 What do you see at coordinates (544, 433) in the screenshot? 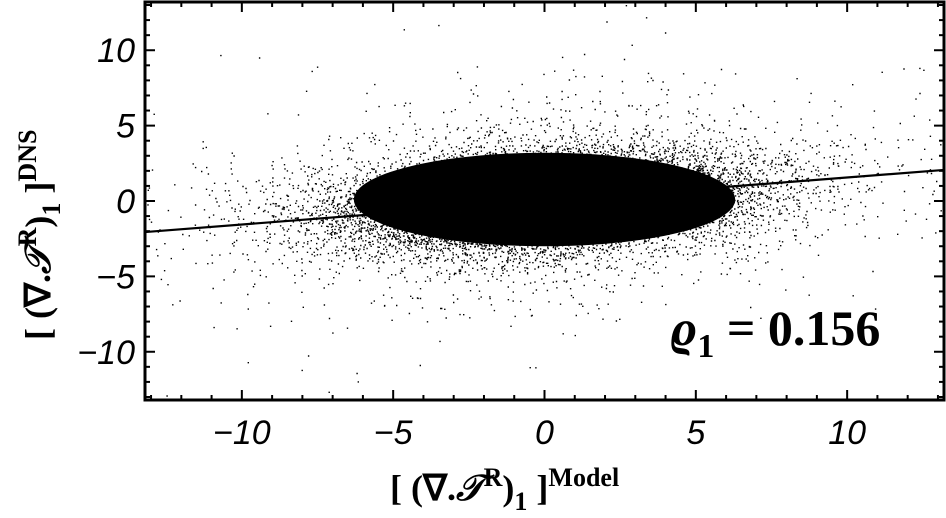
I see `x-tick-label: 0` at bounding box center [544, 433].